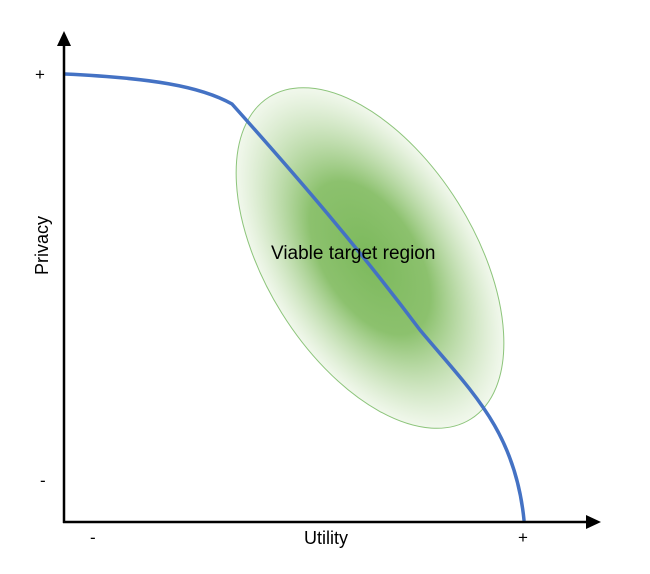  What do you see at coordinates (593, 522) in the screenshot?
I see `x-axis-arrowhead` at bounding box center [593, 522].